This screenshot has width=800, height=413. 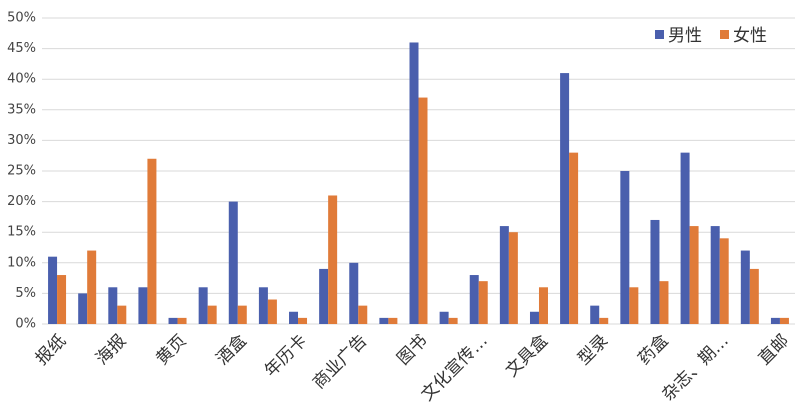 I want to click on y-tick-label: 15%, so click(x=21, y=232).